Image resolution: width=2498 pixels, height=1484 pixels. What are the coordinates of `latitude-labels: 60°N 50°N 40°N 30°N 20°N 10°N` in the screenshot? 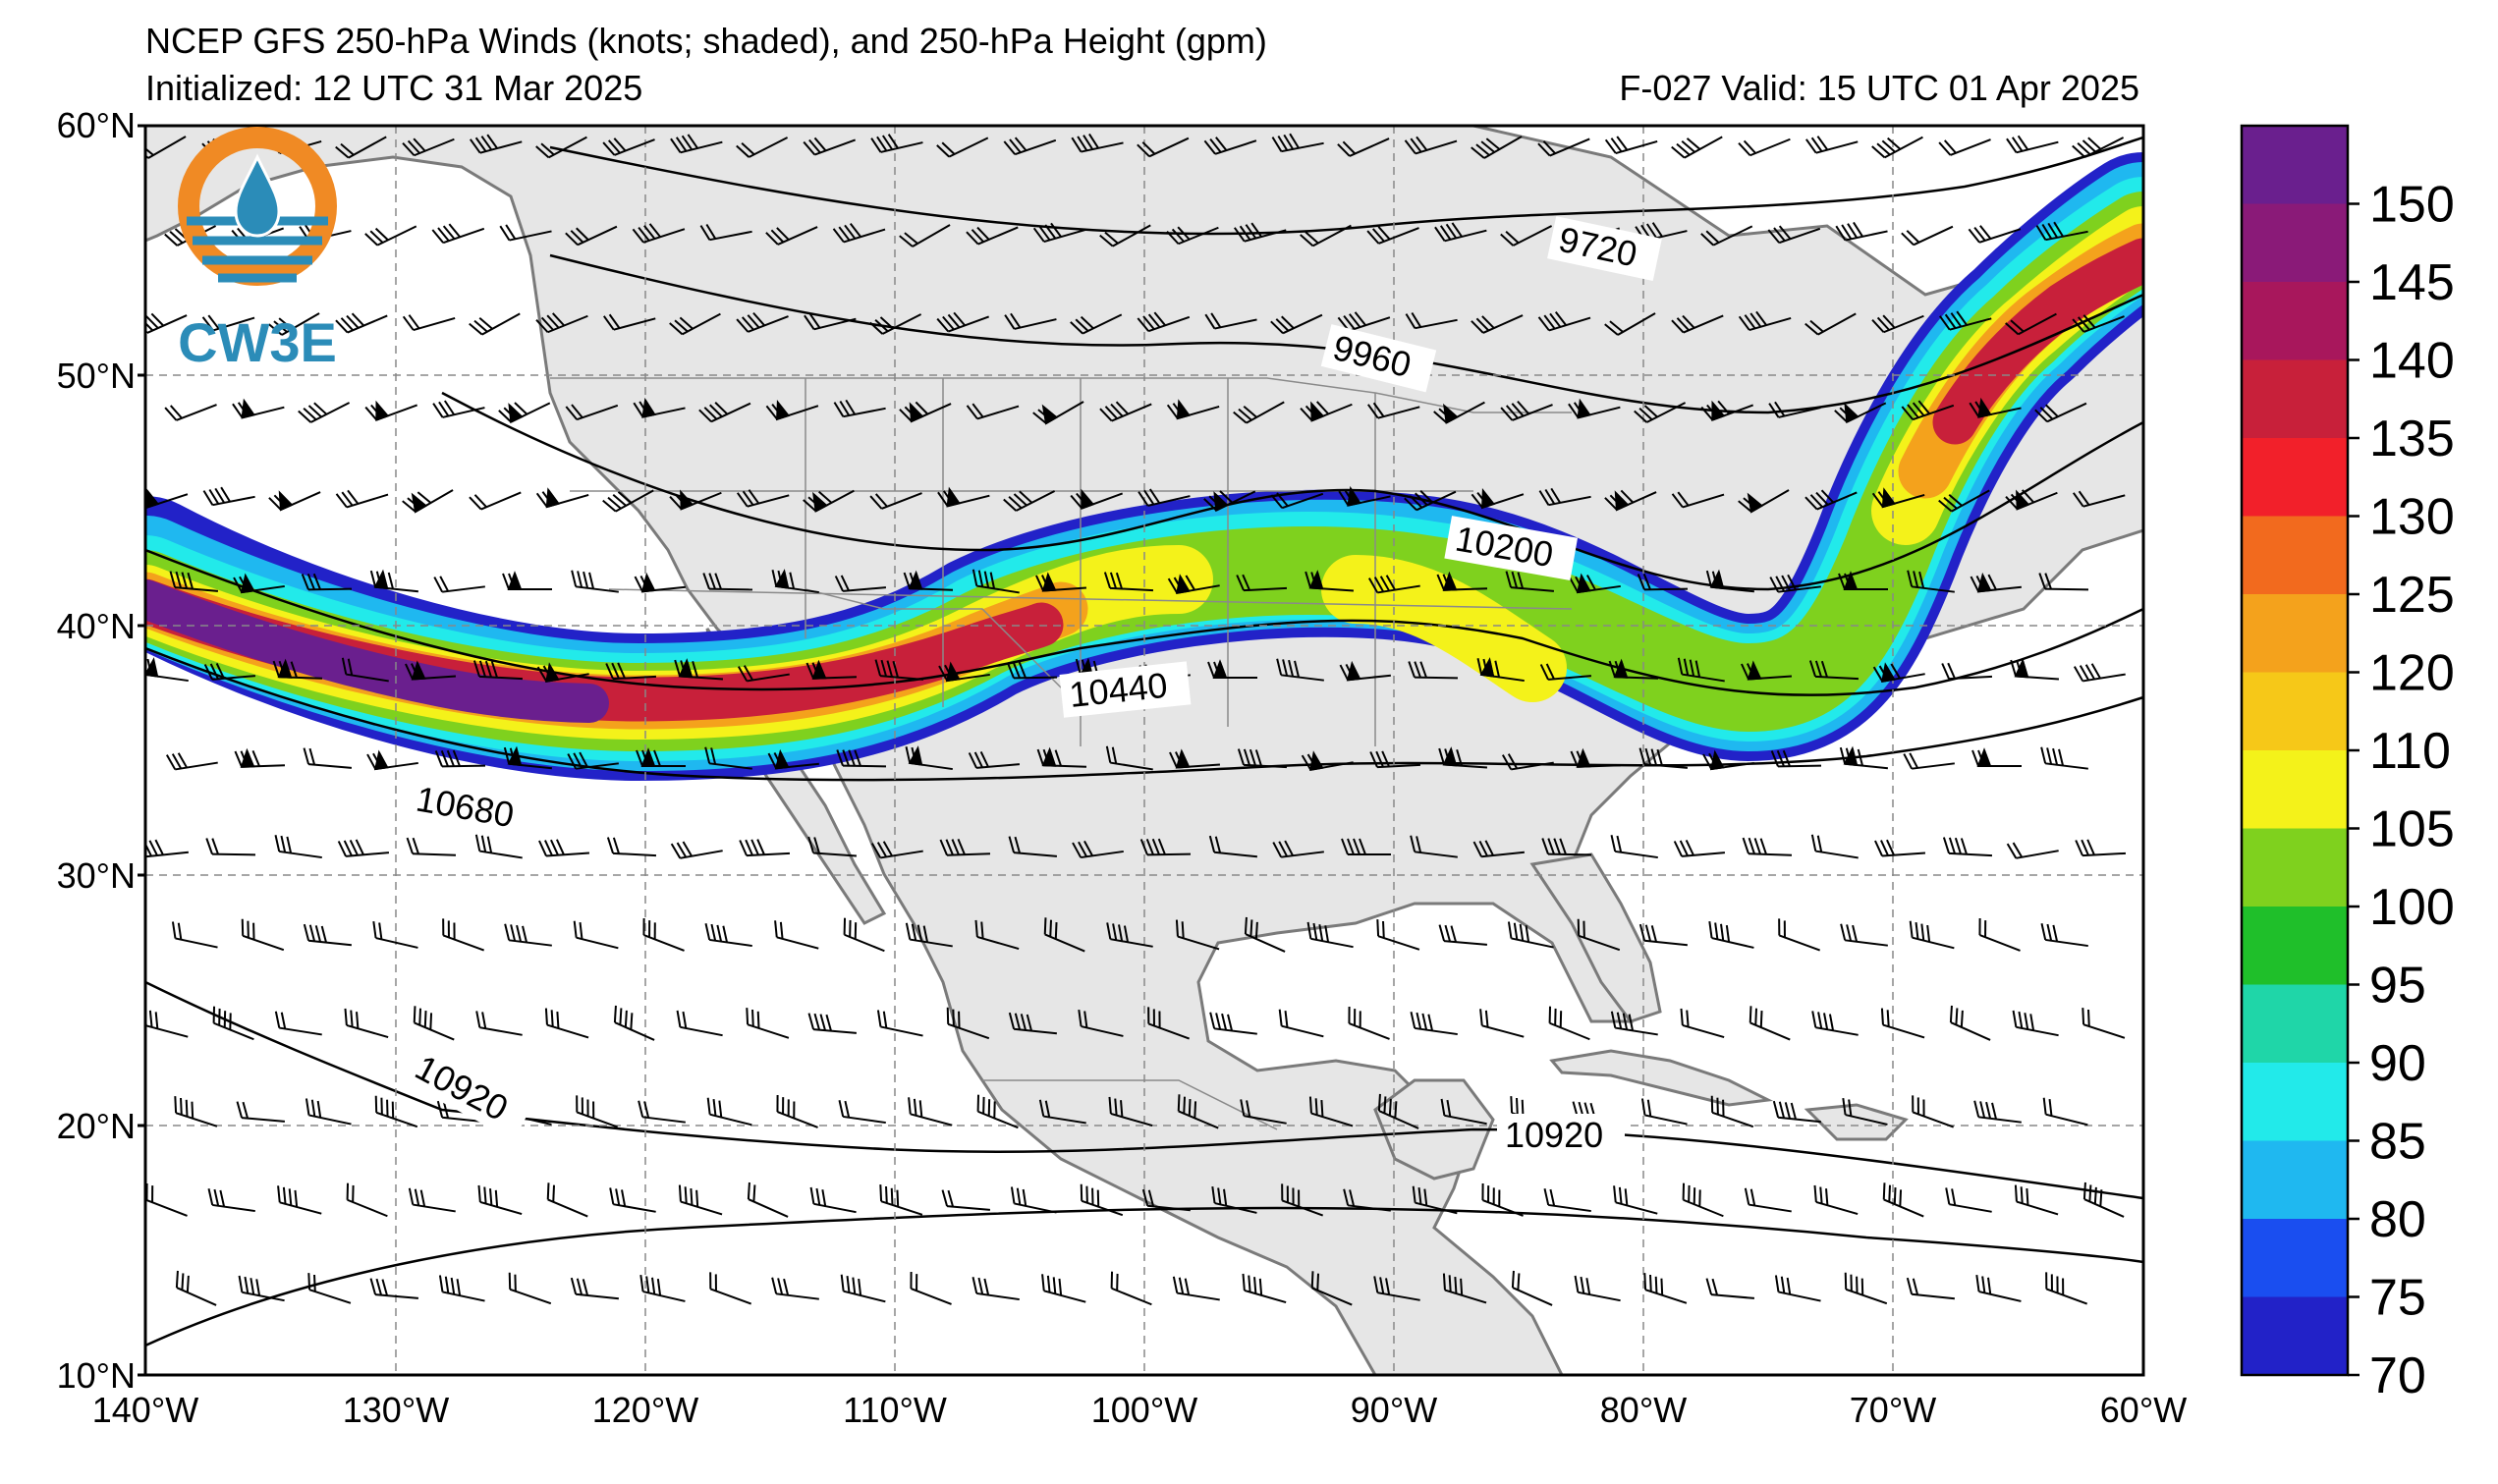 It's located at (96, 750).